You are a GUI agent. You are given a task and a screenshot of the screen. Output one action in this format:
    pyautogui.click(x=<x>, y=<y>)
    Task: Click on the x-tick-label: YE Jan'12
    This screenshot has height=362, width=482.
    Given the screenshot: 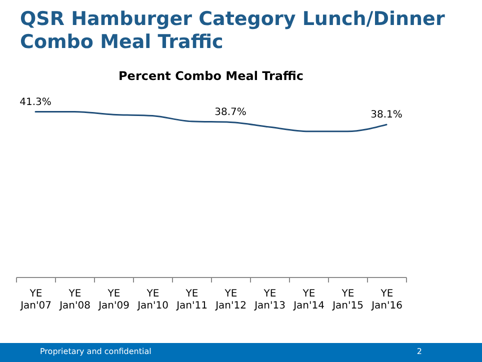 What is the action you would take?
    pyautogui.click(x=230, y=300)
    